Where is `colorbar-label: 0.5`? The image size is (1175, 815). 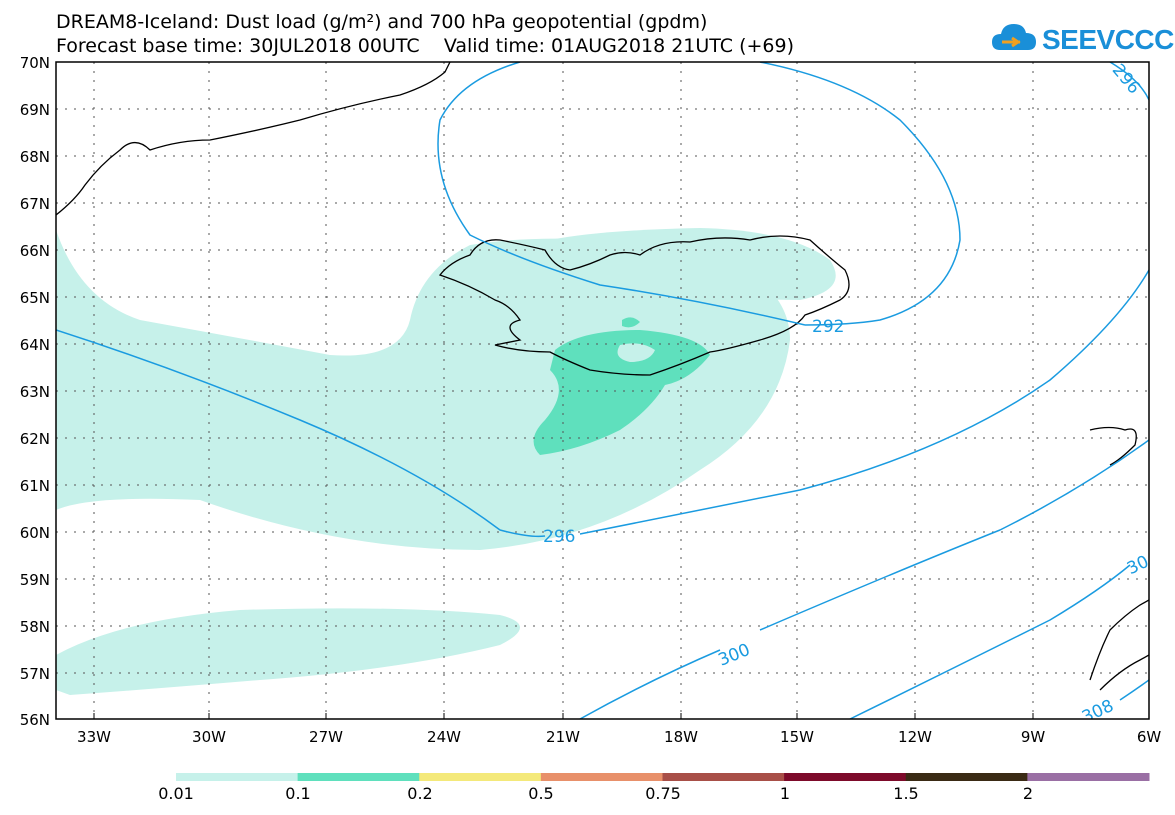
colorbar-label: 0.5 is located at coordinates (541, 793).